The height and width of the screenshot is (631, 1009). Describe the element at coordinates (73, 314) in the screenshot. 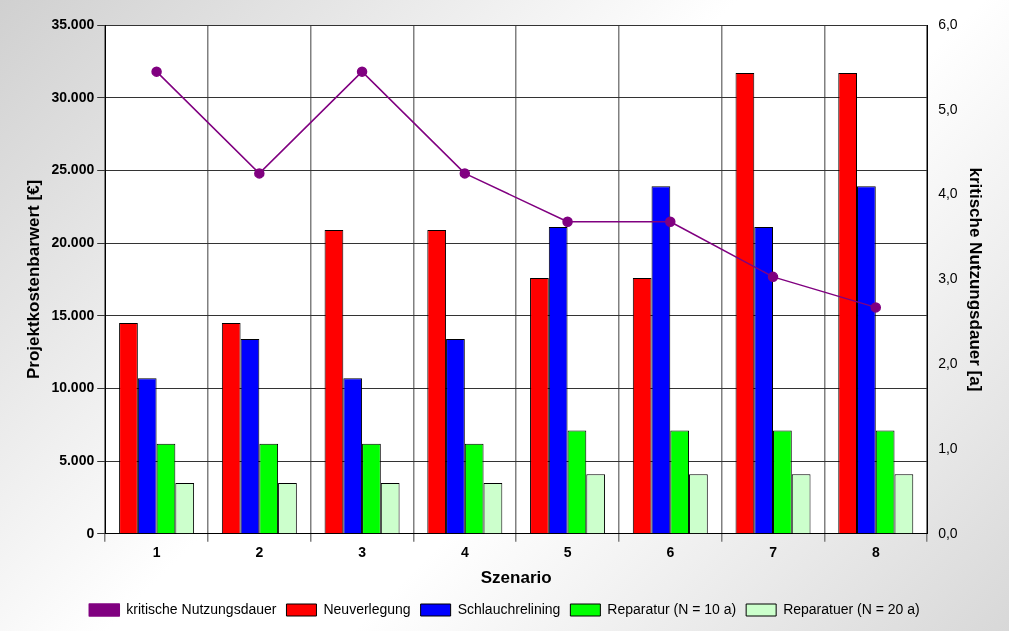

I see `y-tick-label: 15.000` at that location.